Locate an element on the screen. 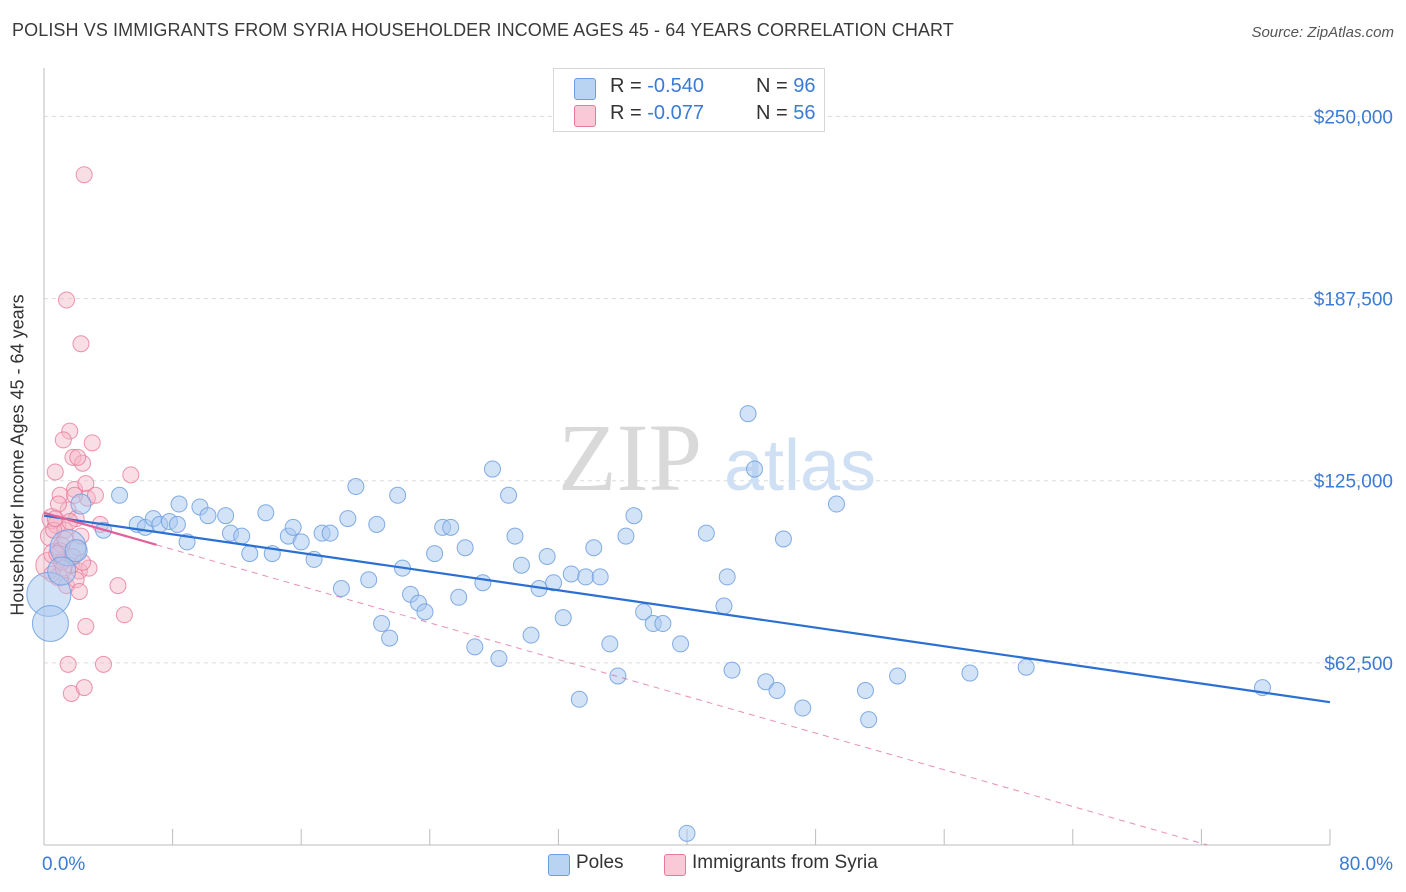 The height and width of the screenshot is (892, 1406). syria-trend-line is located at coordinates (100, 528).